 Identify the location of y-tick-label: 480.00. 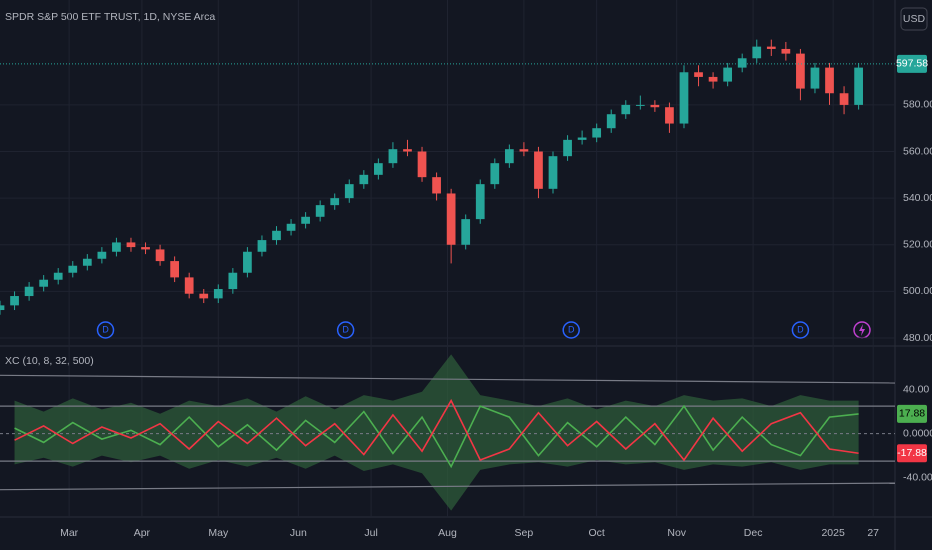
(917, 338).